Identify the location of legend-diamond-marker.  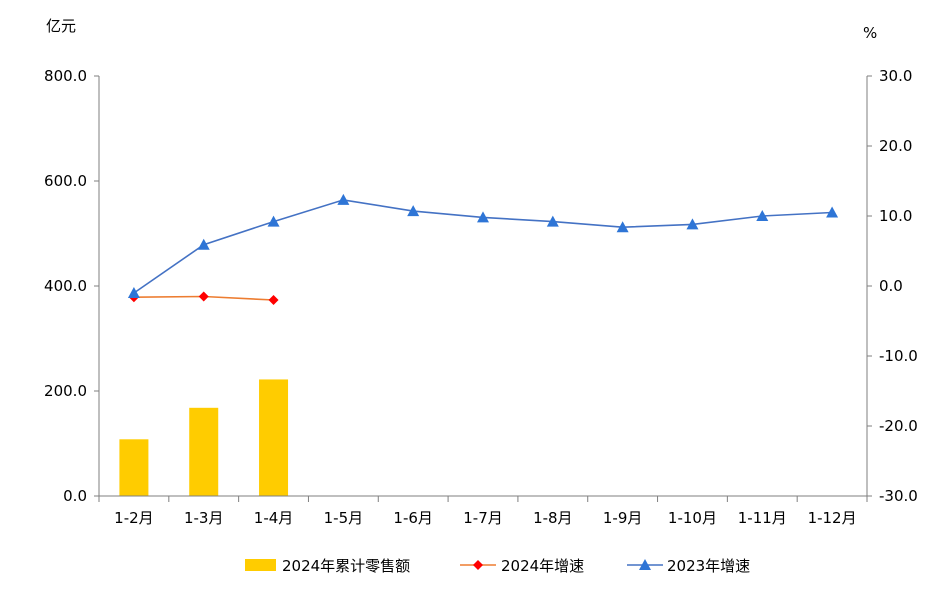
(478, 565).